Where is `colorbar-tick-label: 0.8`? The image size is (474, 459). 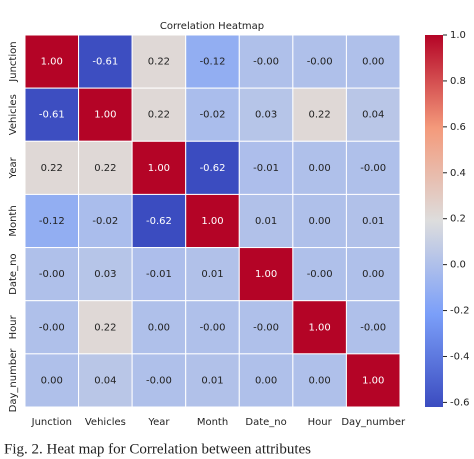
colorbar-tick-label: 0.8 is located at coordinates (458, 81).